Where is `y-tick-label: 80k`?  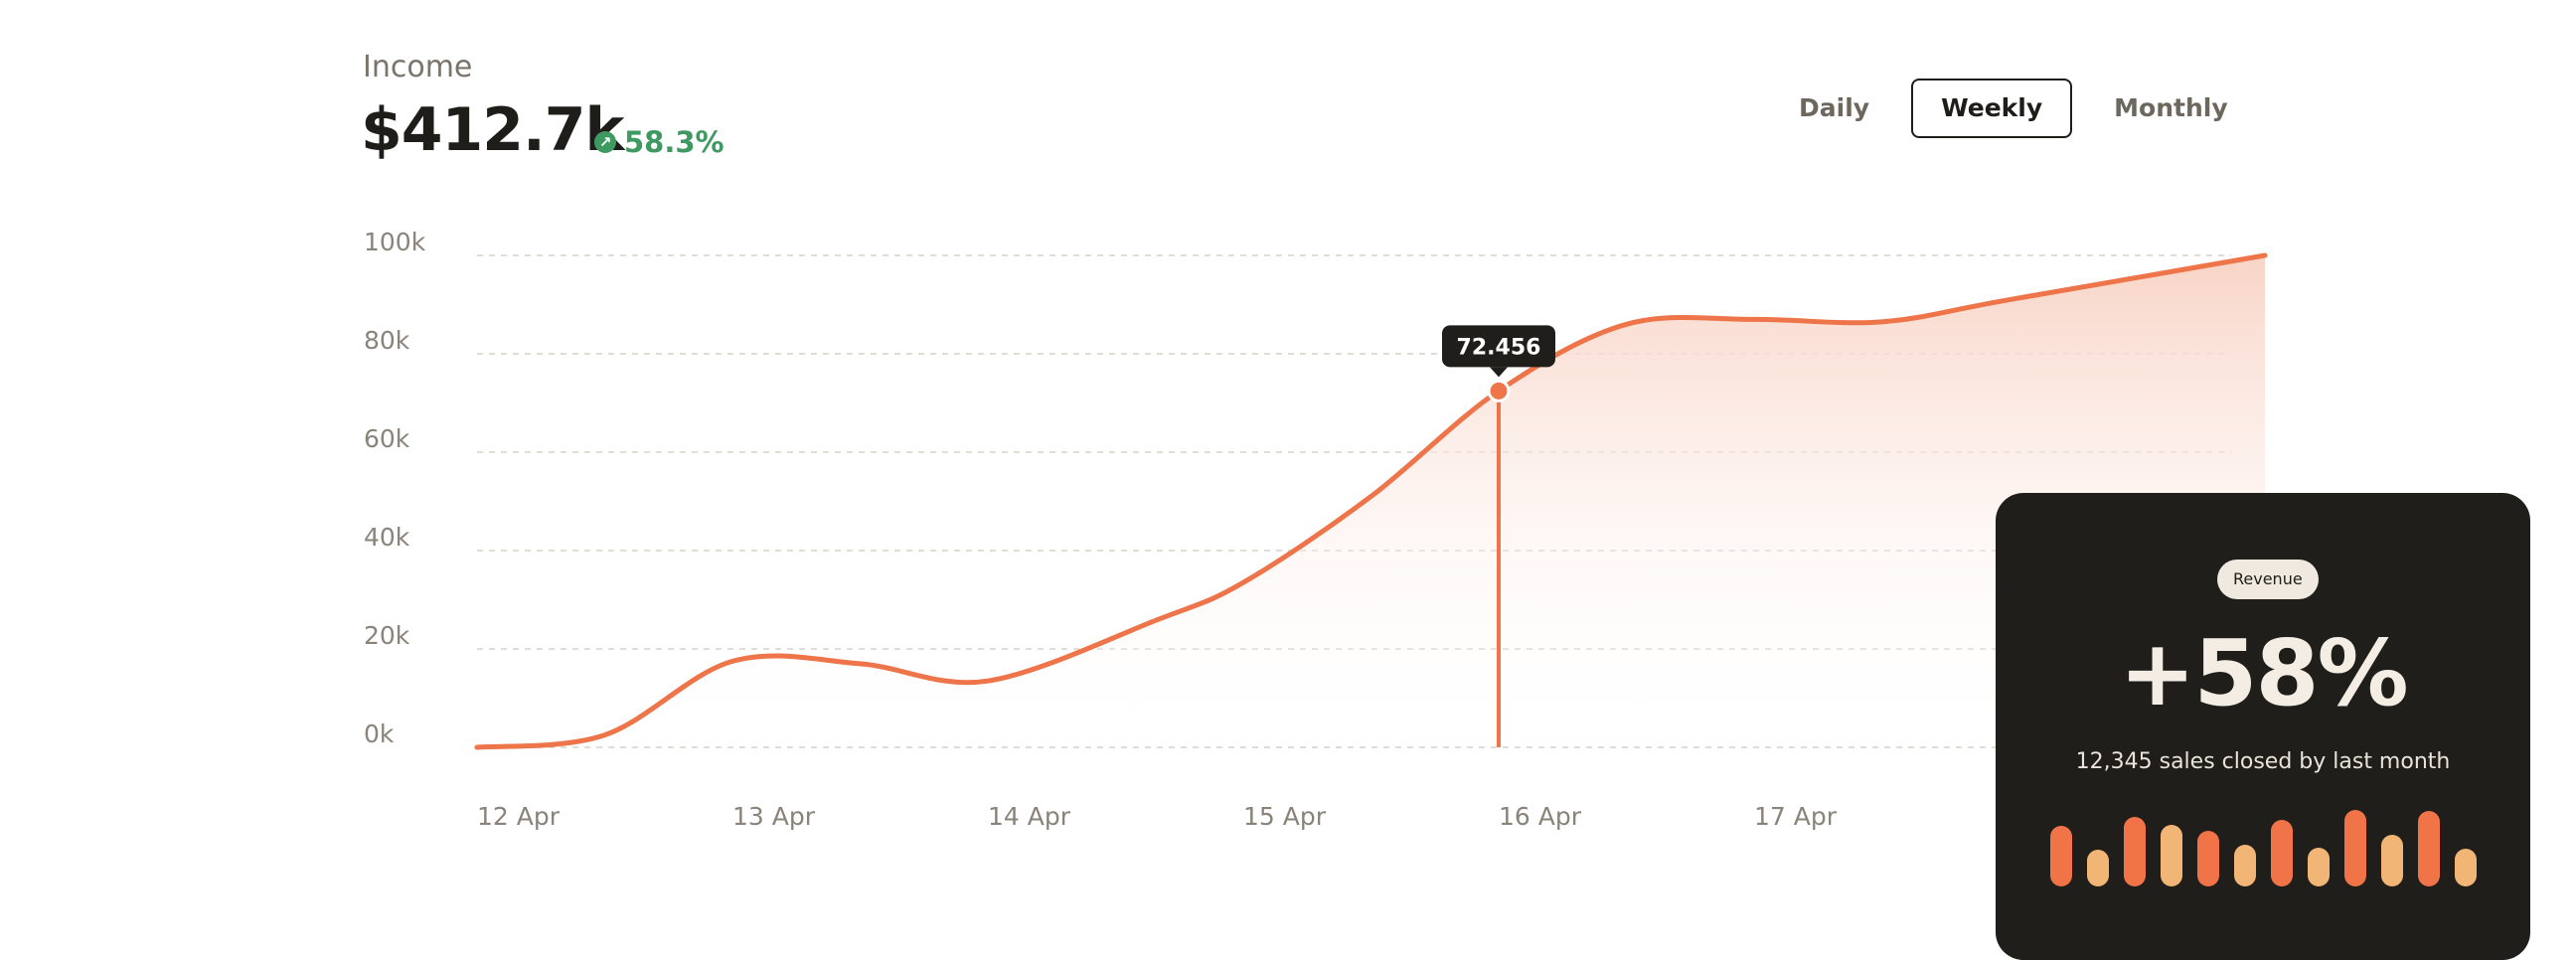
y-tick-label: 80k is located at coordinates (387, 340).